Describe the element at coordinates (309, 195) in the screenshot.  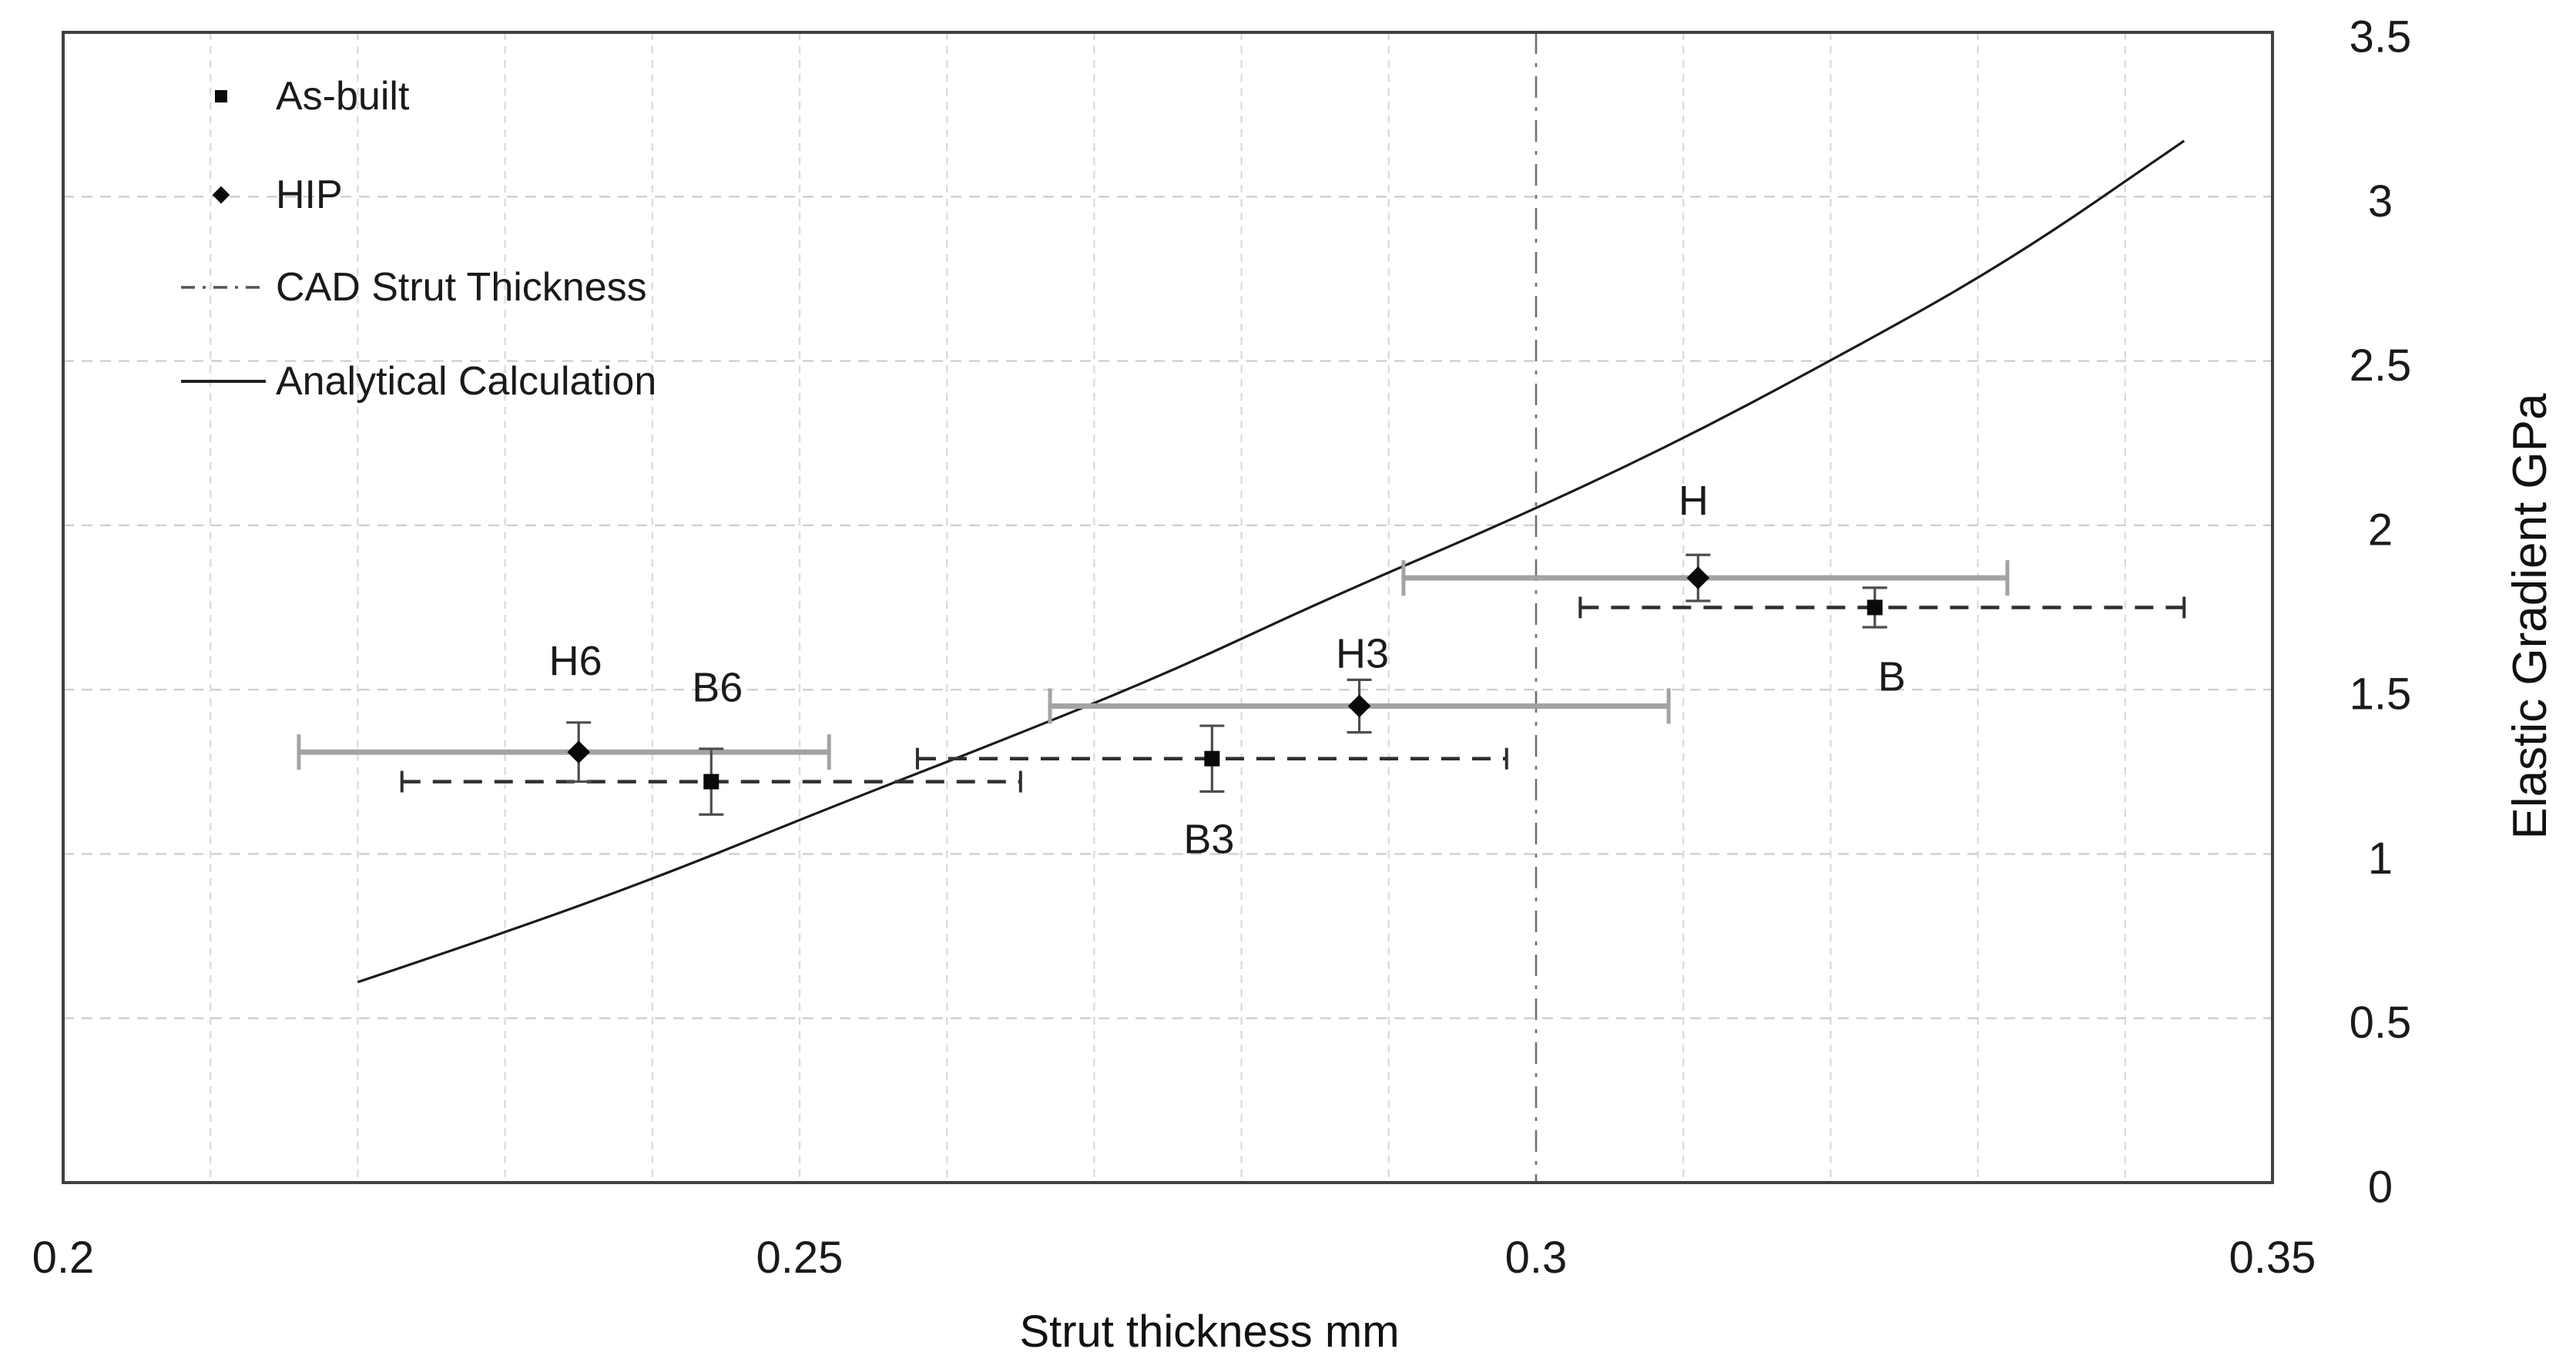
I see `legend-label: HIP` at that location.